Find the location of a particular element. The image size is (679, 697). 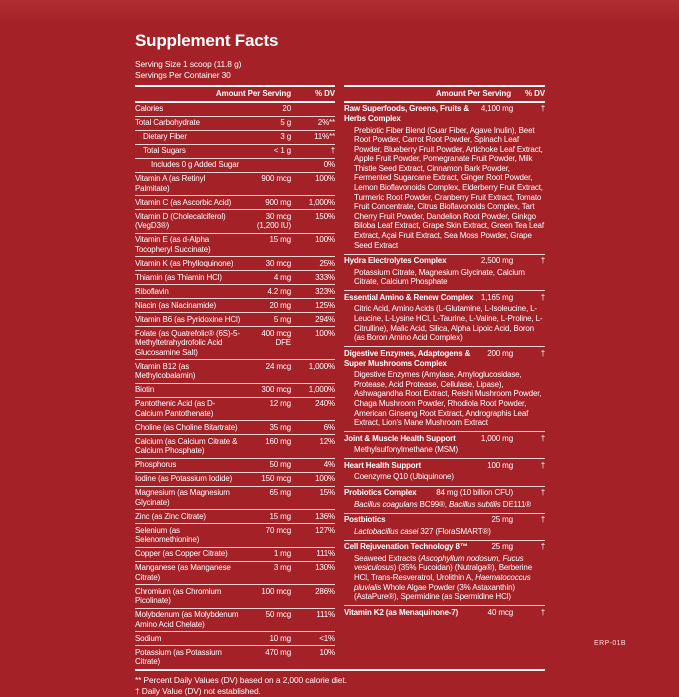

nutrient-dv: 240% is located at coordinates (325, 403).